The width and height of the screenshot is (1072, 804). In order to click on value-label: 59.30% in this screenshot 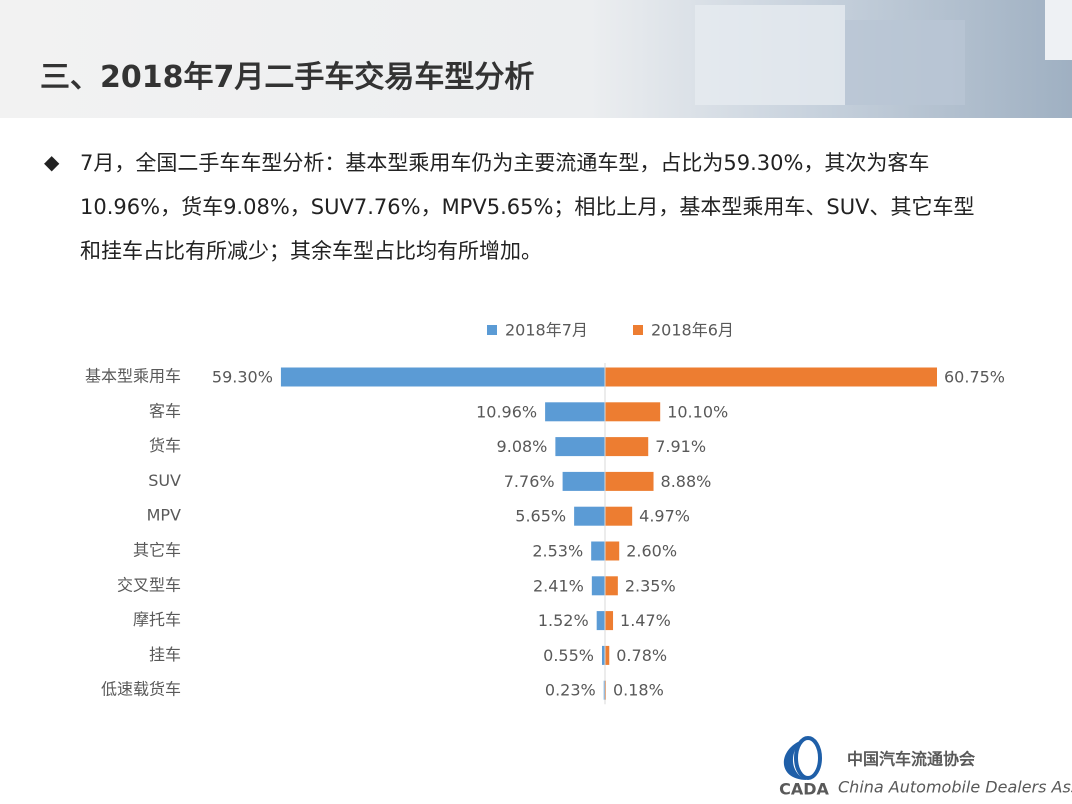, I will do `click(242, 377)`.